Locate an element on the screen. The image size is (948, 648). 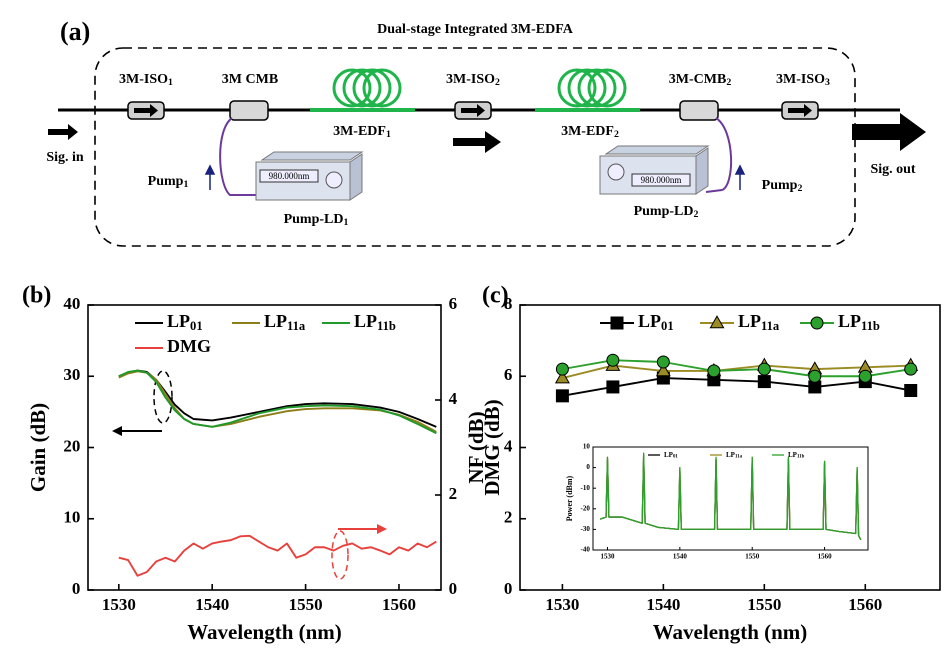
y-tick-label: 2 is located at coordinates (508, 517).